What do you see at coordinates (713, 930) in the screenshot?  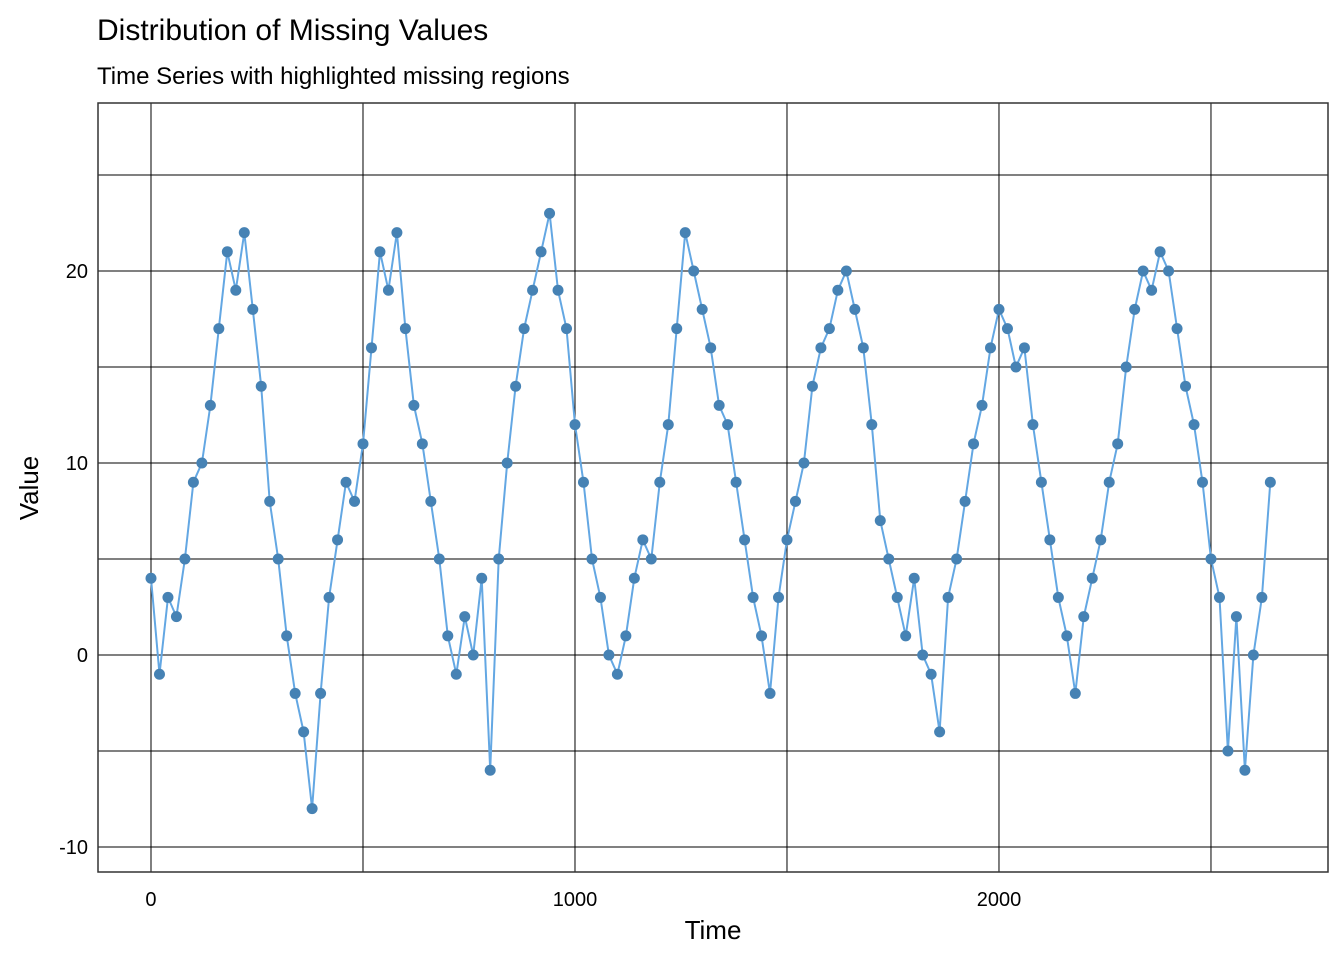 I see `x-axis-label: Time` at bounding box center [713, 930].